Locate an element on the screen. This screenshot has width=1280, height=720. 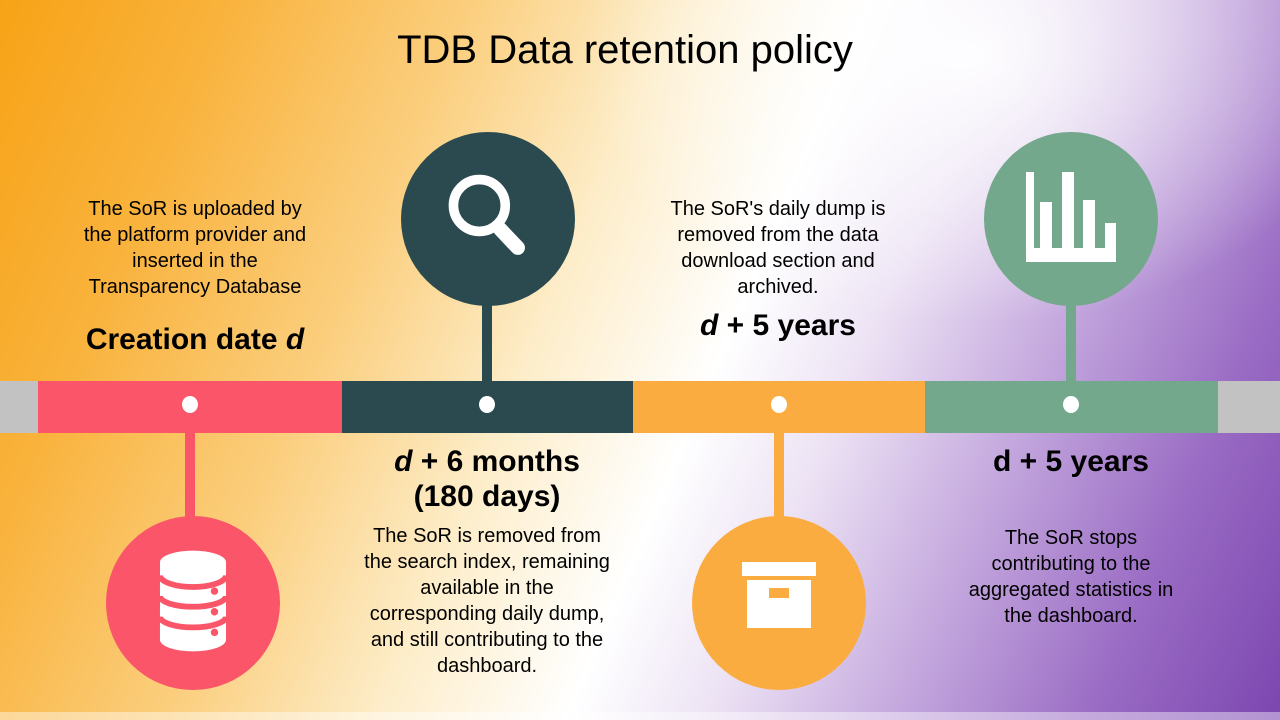
stats-heading: d + 5 years is located at coordinates (1071, 461).